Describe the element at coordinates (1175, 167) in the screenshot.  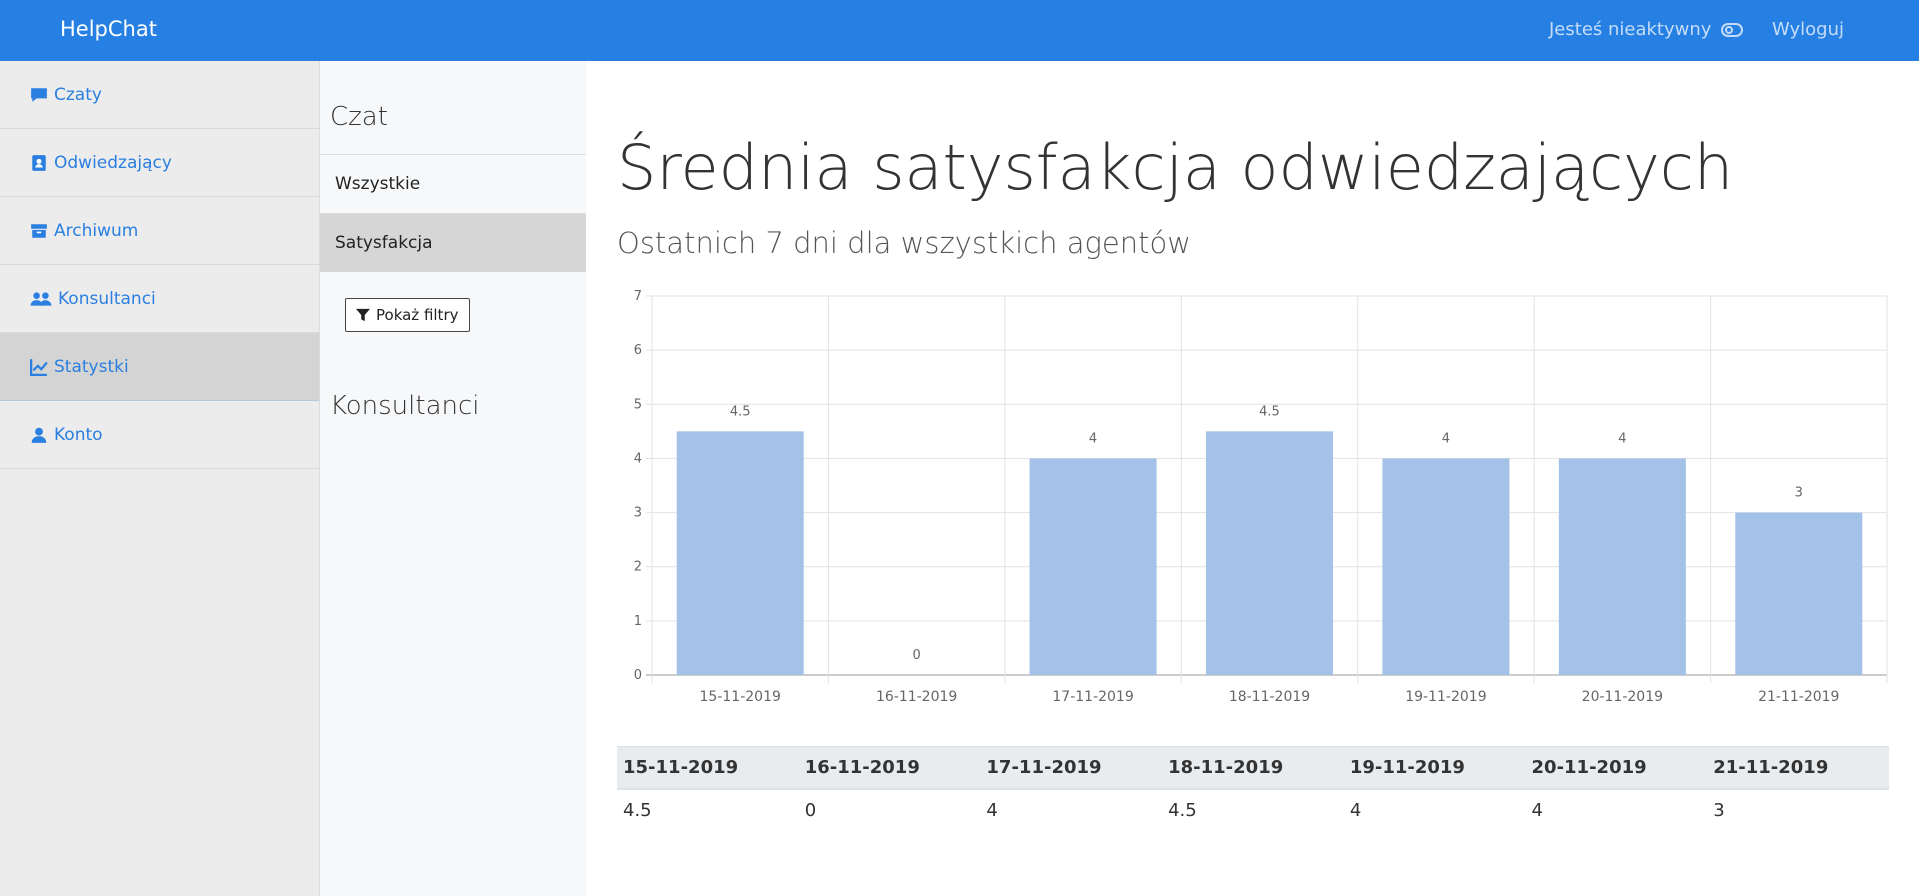
I see `page-title: Średnia satysfakcja odwiedzających` at that location.